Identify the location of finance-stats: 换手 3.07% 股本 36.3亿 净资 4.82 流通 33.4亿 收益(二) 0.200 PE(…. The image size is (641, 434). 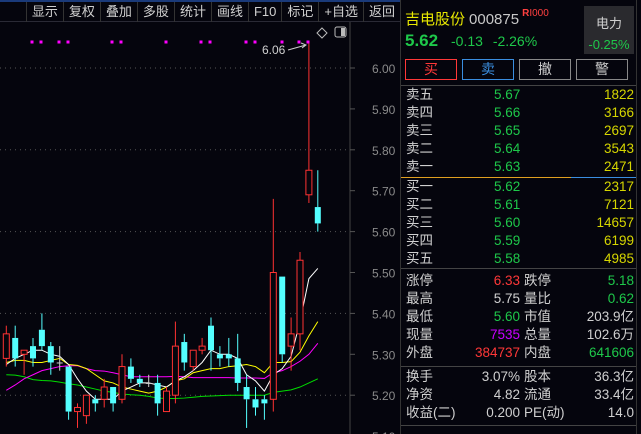
(519, 395).